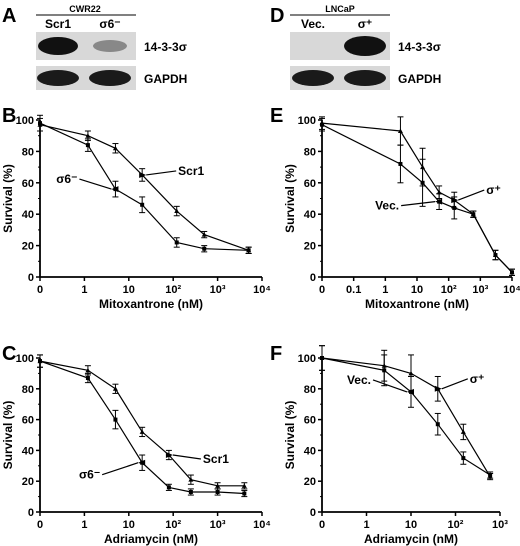 The image size is (520, 546). What do you see at coordinates (417, 290) in the screenshot?
I see `x-tick-label-e-3: 10` at bounding box center [417, 290].